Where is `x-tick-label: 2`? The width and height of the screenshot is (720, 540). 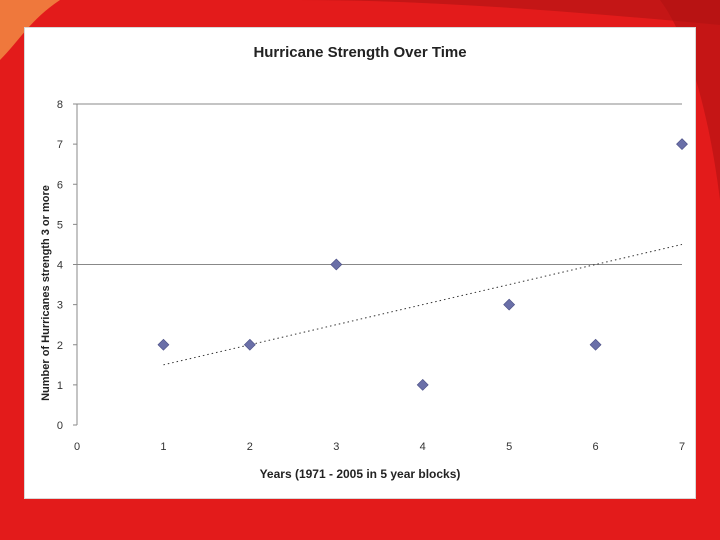 x-tick-label: 2 is located at coordinates (250, 447).